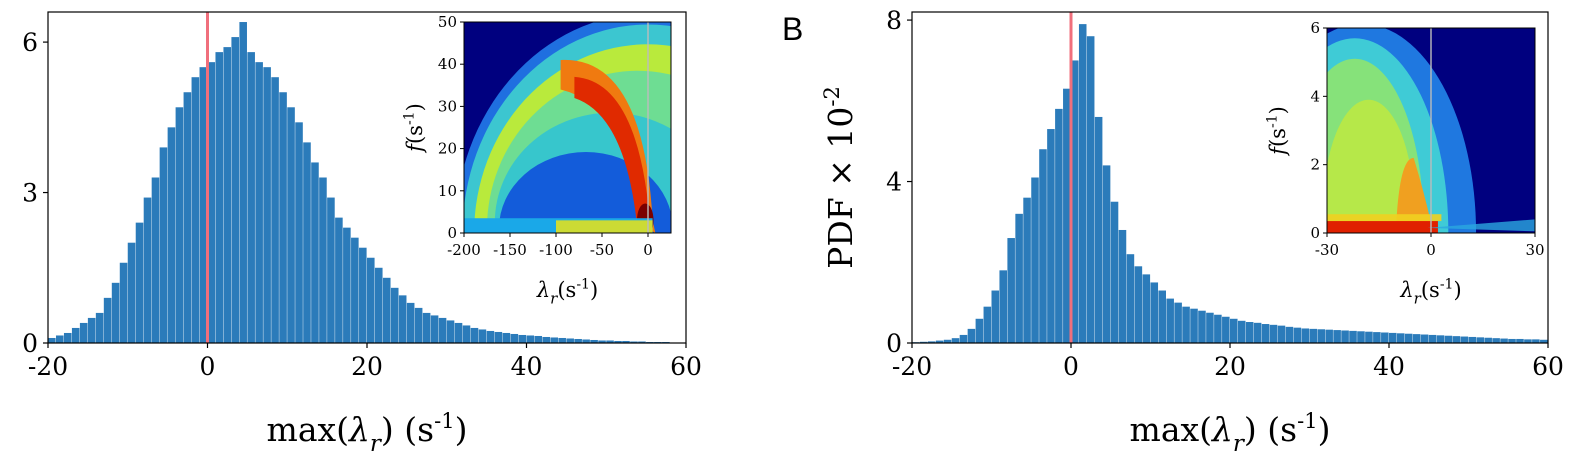 The height and width of the screenshot is (466, 1593). Describe the element at coordinates (894, 182) in the screenshot. I see `y-tick-label: 4` at that location.